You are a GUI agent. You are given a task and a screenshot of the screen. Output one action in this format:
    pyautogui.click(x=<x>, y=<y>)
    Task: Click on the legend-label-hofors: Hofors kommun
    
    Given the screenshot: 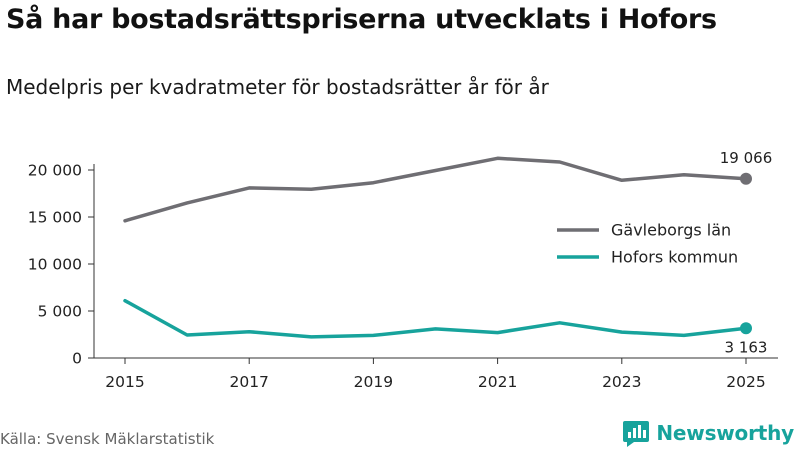 What is the action you would take?
    pyautogui.click(x=674, y=257)
    